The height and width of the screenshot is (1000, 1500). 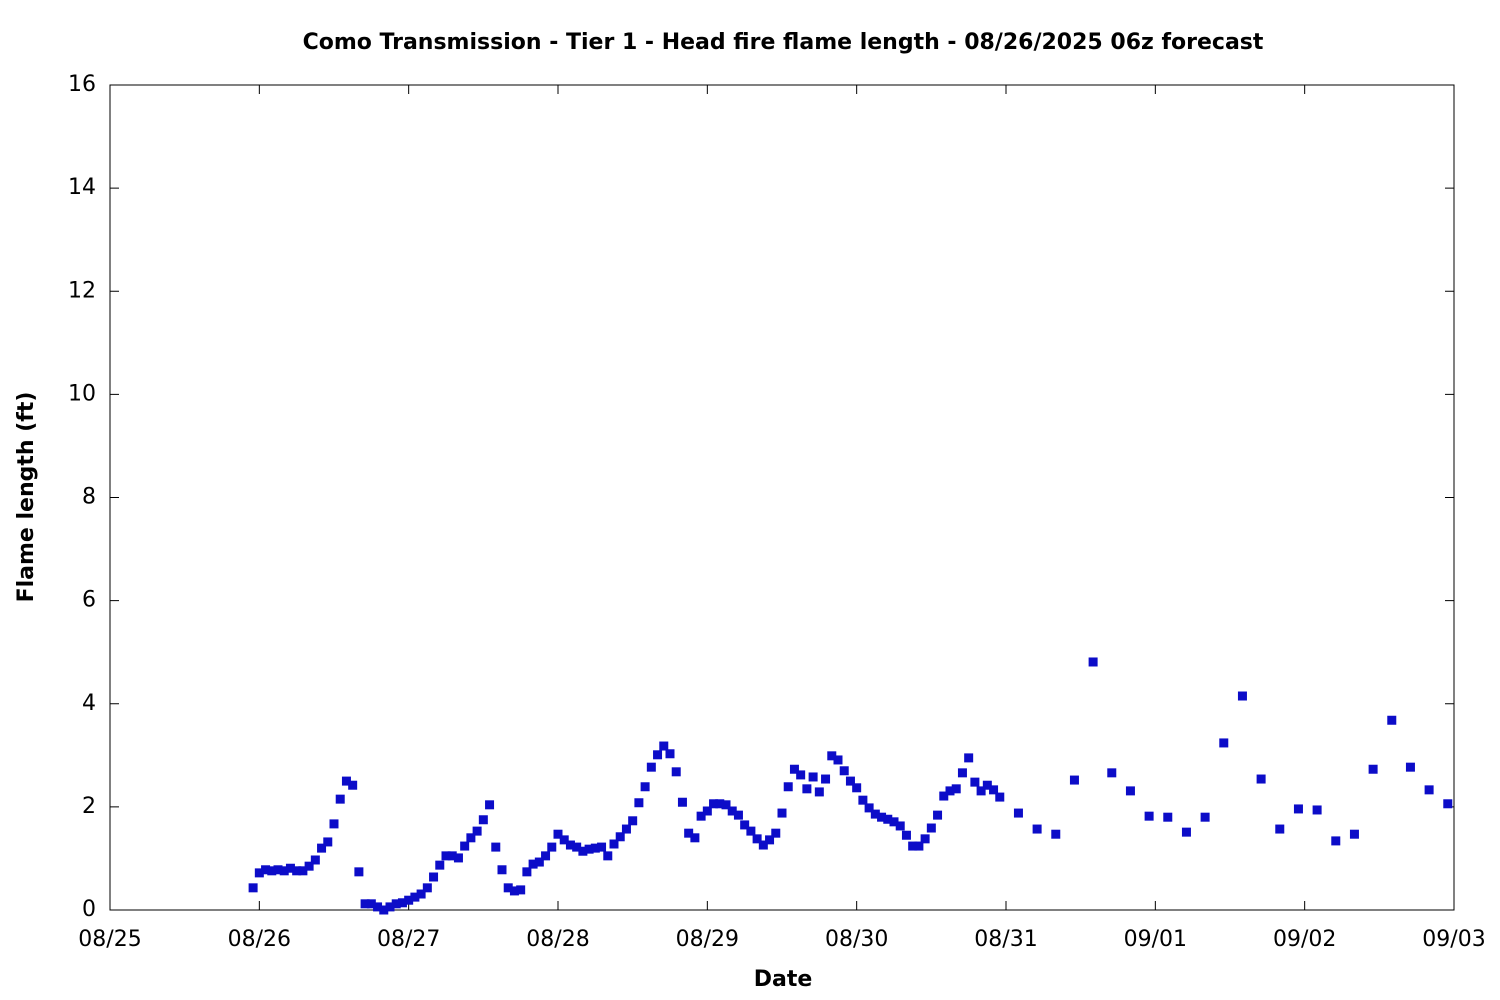 I want to click on y-tick-label: 0, so click(x=89, y=909).